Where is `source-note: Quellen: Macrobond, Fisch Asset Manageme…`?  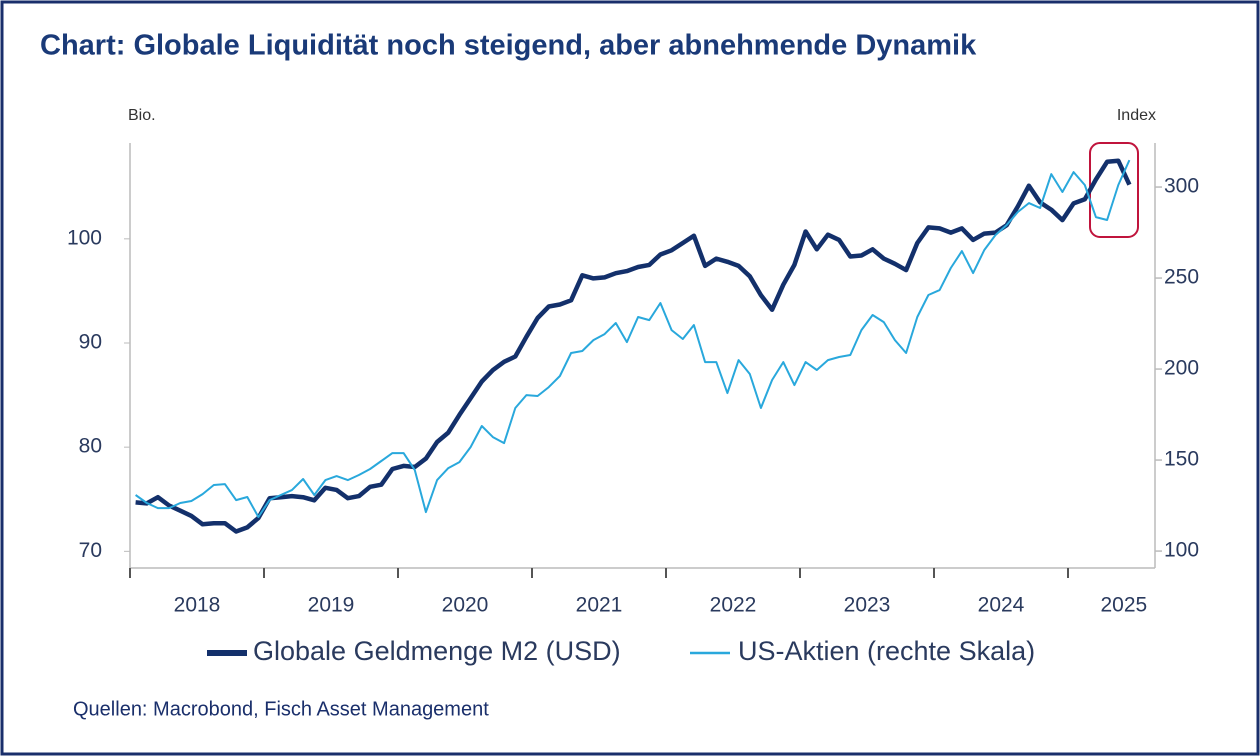 source-note: Quellen: Macrobond, Fisch Asset Manageme… is located at coordinates (281, 709).